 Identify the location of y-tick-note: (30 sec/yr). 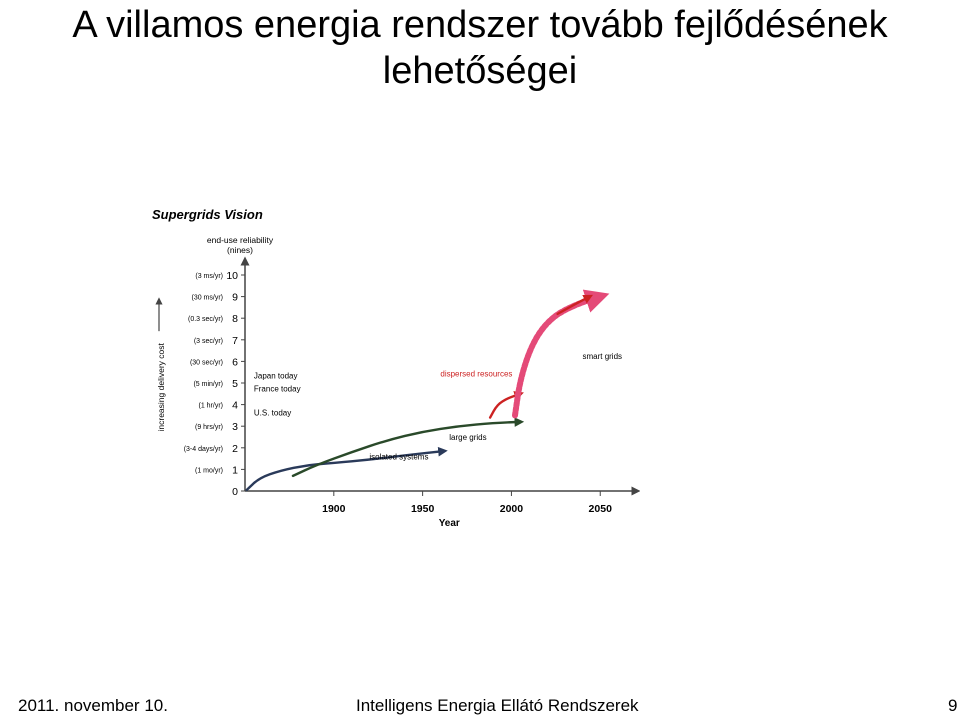
(206, 362).